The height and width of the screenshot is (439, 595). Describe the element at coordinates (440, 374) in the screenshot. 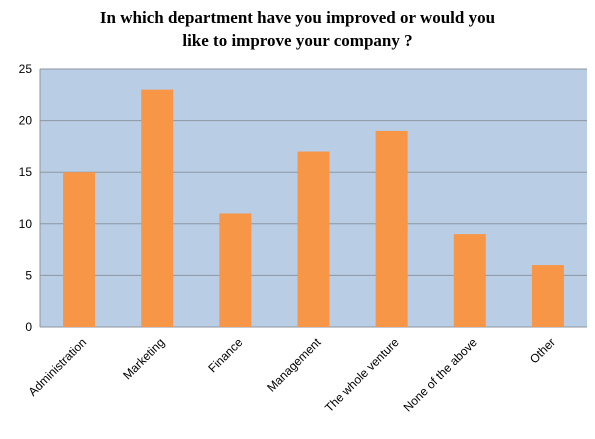

I see `x-tick-label: None of the above` at that location.